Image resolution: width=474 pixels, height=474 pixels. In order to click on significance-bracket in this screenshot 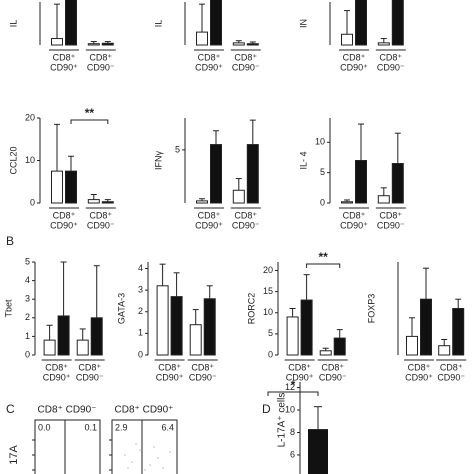, I will do `click(323, 265)`.